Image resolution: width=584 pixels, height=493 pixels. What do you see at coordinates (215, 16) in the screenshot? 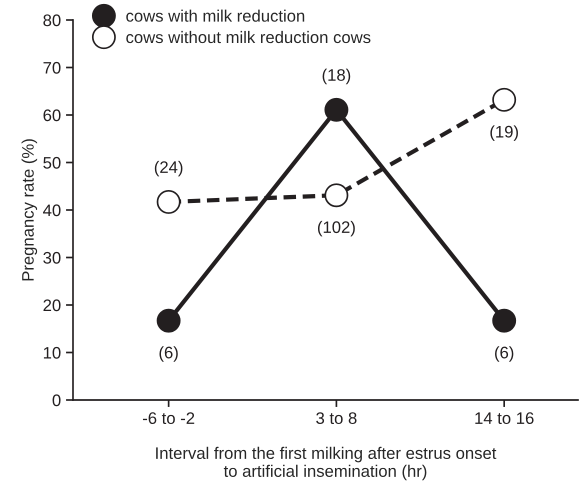
I see `legend-label: cows with milk reduction` at bounding box center [215, 16].